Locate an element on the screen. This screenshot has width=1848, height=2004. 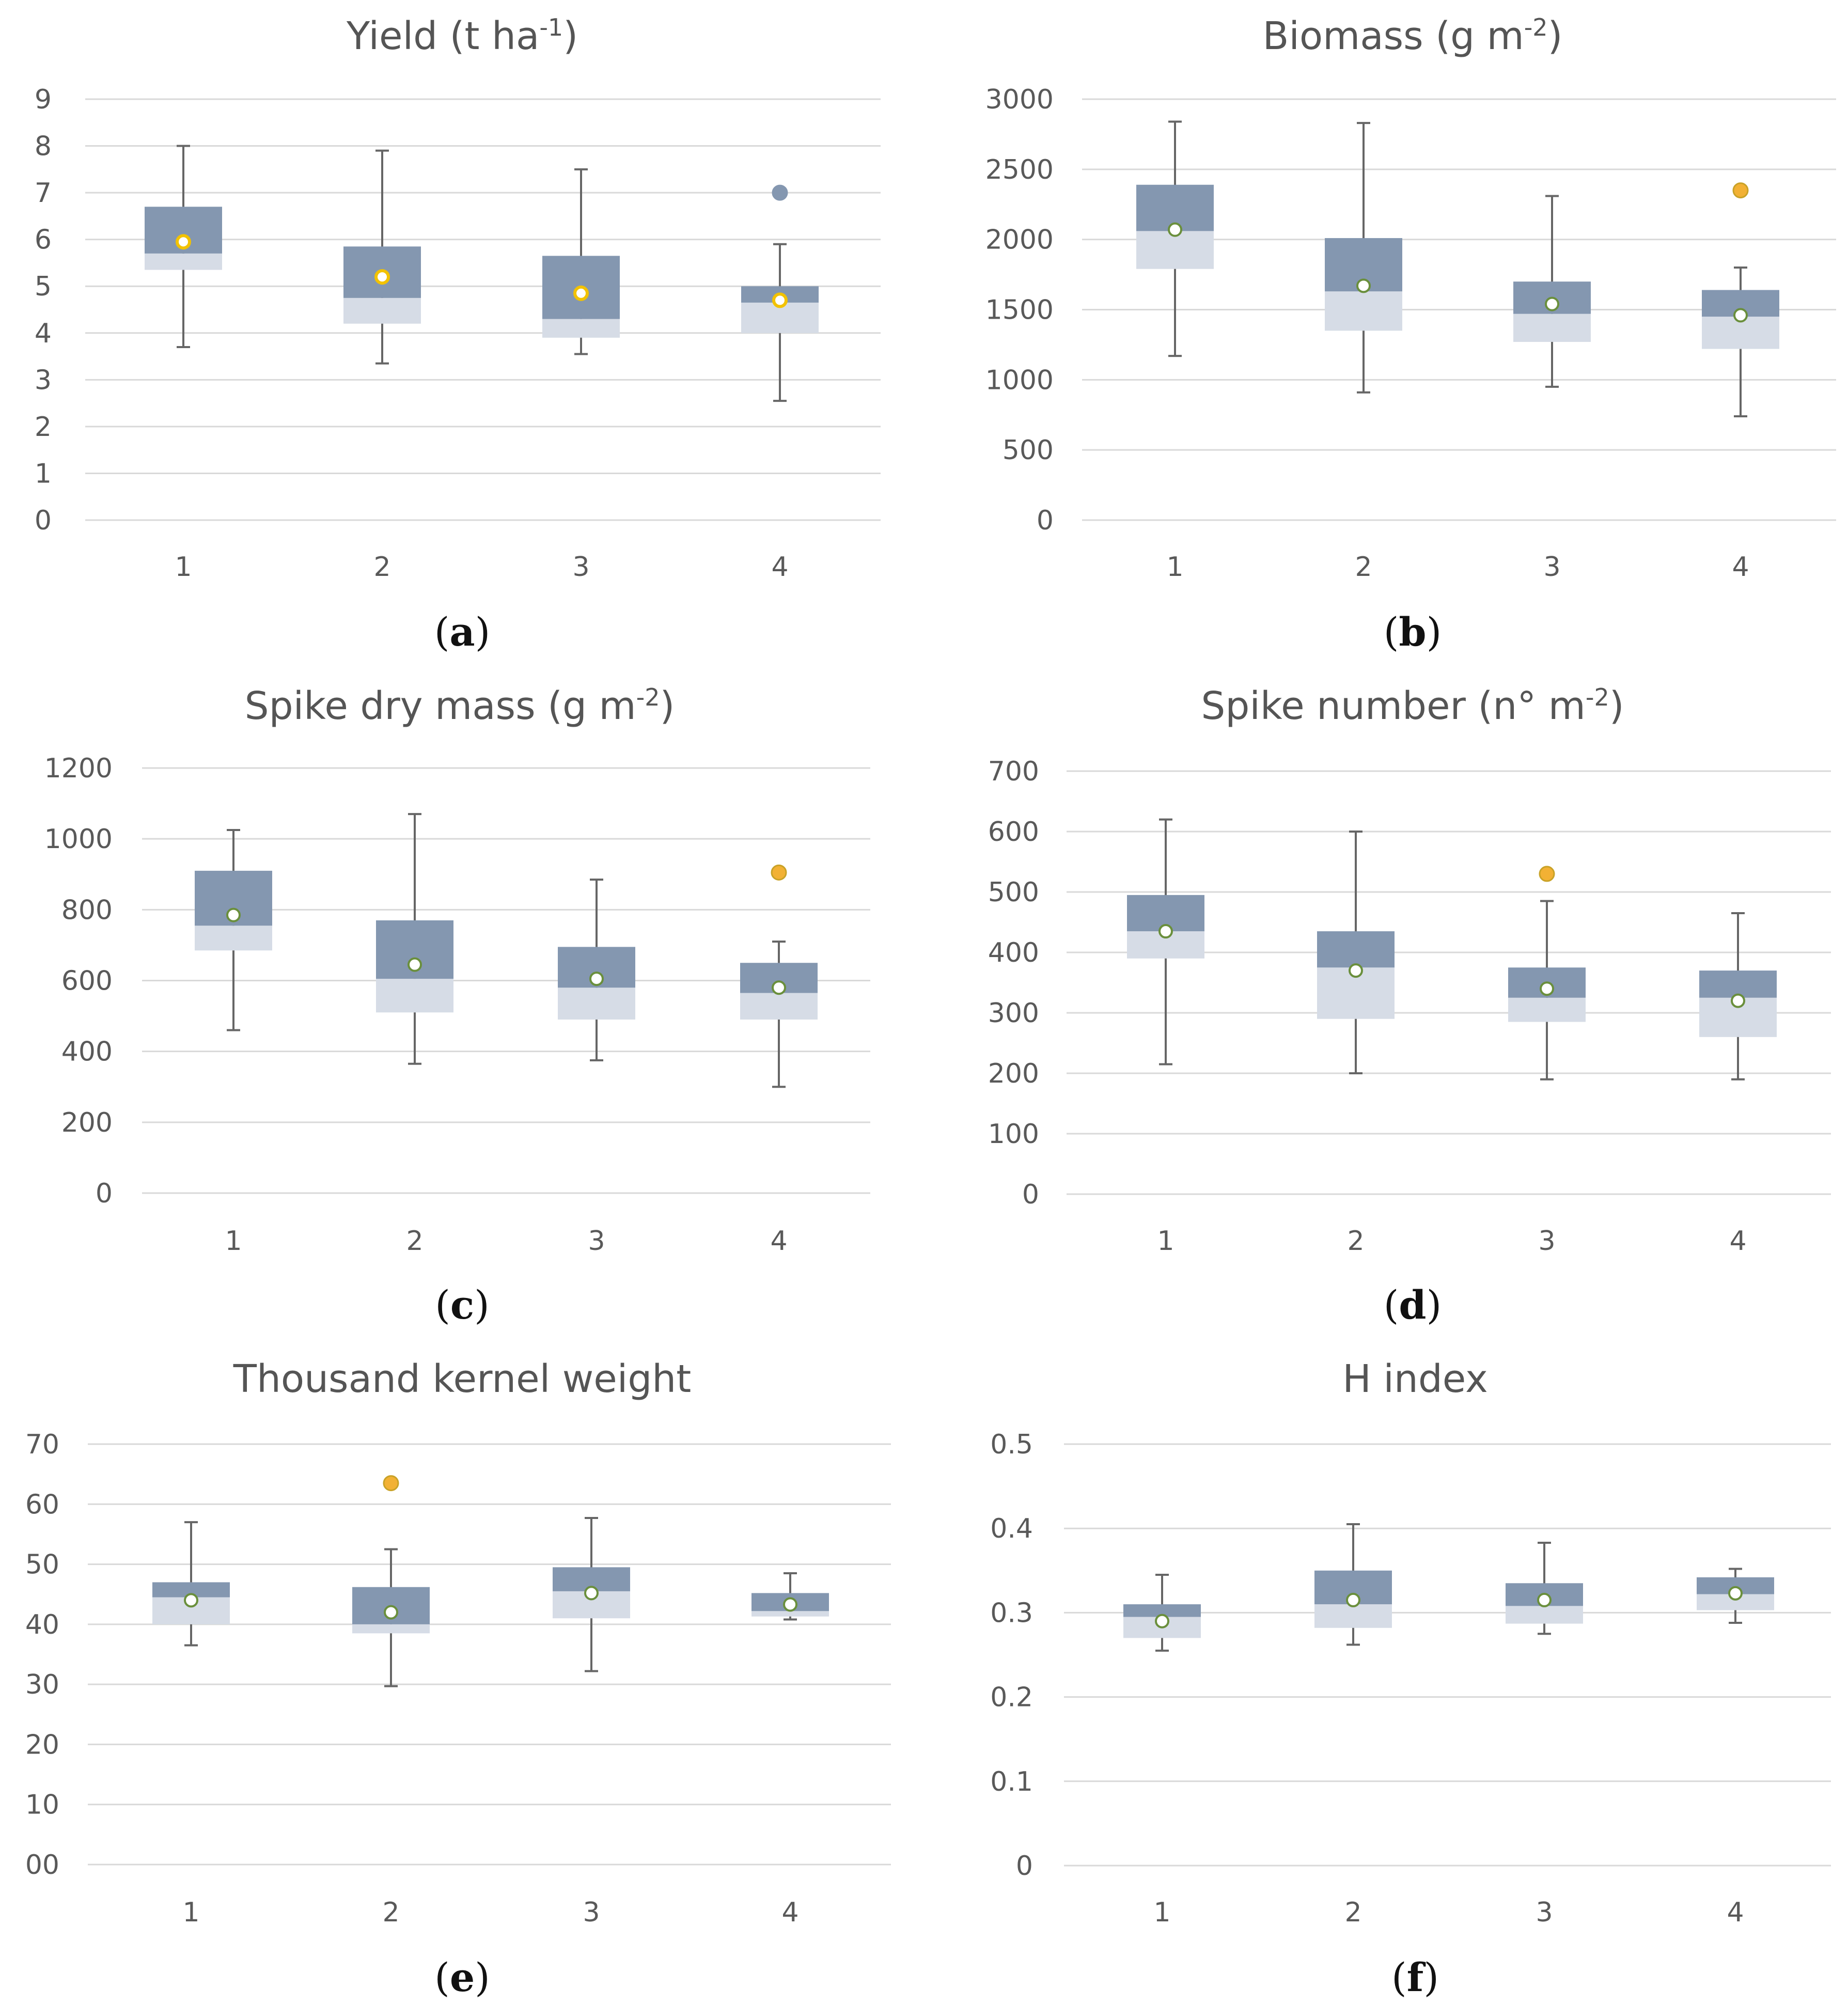
y-tick-label: 1000 is located at coordinates (78, 840).